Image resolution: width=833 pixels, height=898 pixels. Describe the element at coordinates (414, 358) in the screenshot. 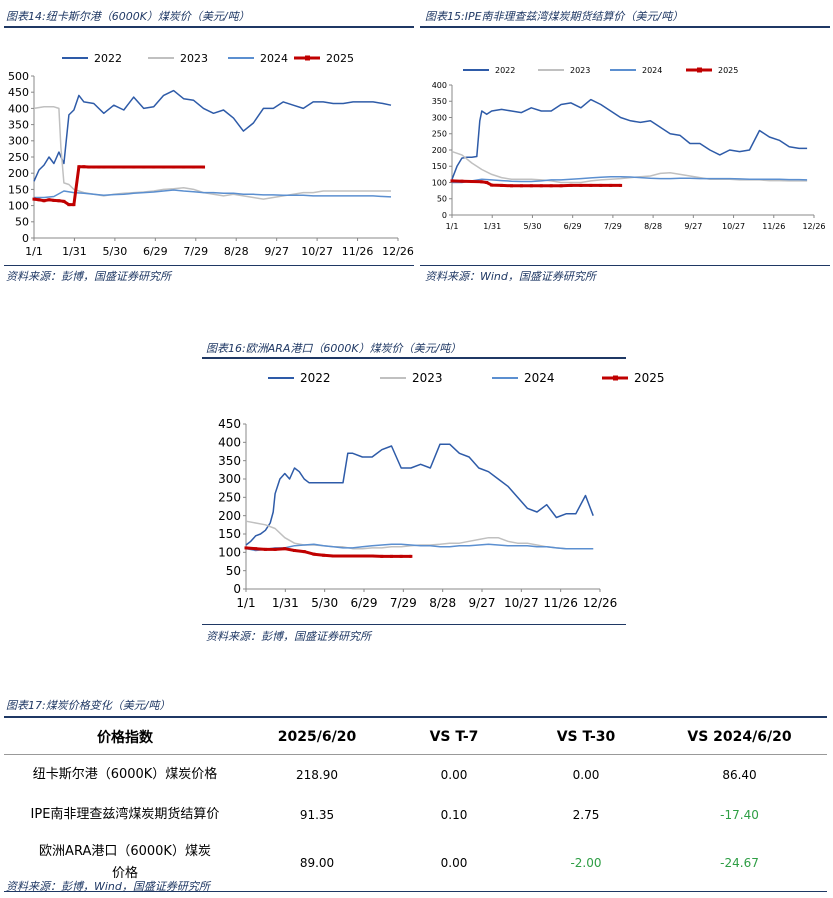

I see `fig16-caption-rule` at that location.